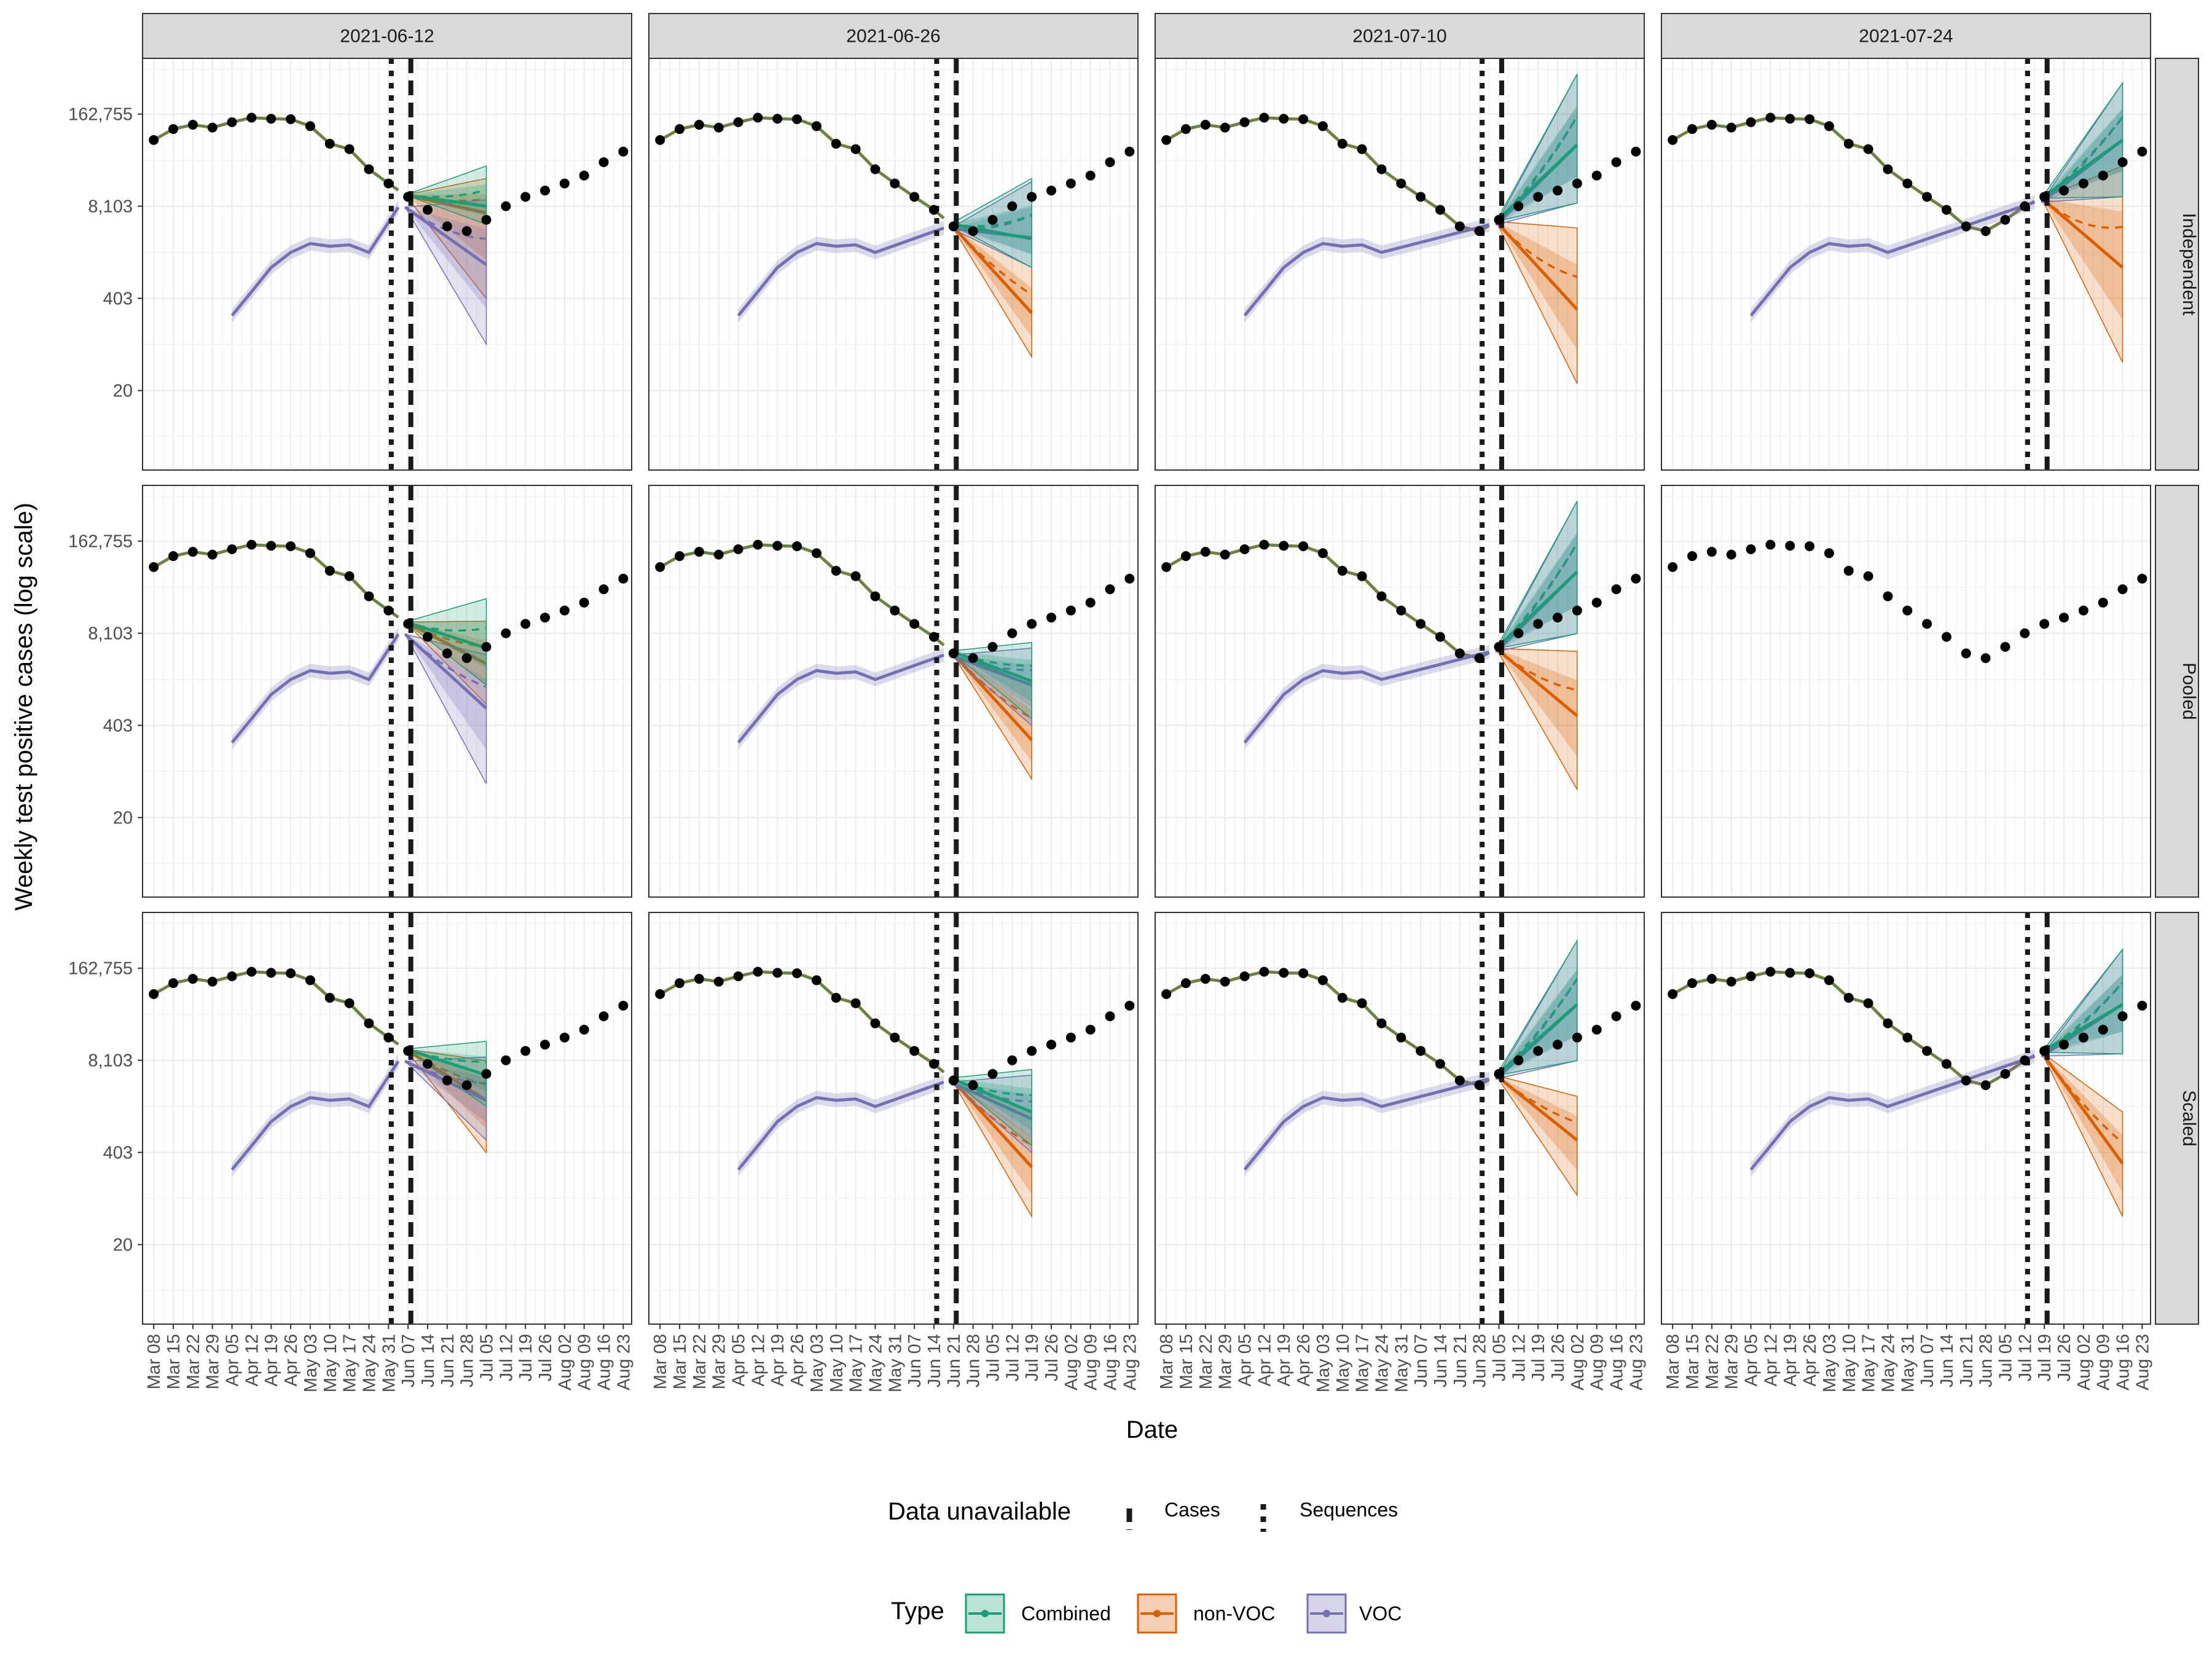 This screenshot has height=1659, width=2212. Describe the element at coordinates (1234, 1613) in the screenshot. I see `legend-nonvoc-label: non-VOC` at that location.